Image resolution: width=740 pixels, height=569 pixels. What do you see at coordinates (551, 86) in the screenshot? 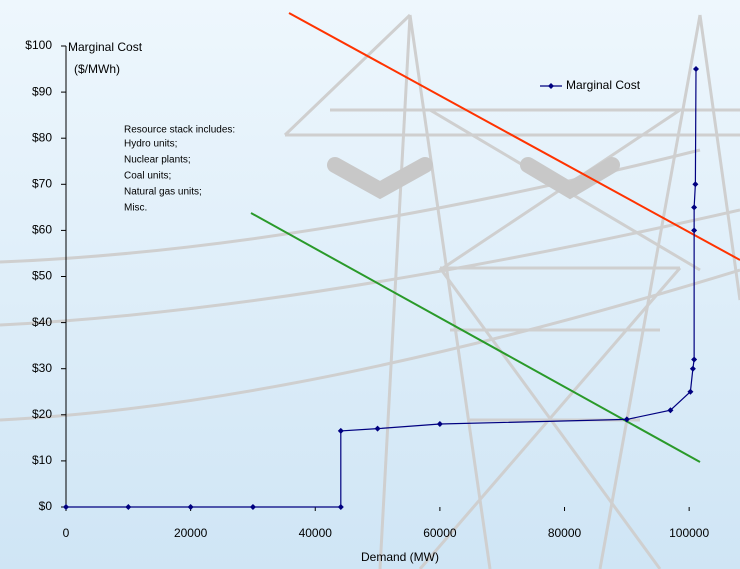
I see `legend-marker` at bounding box center [551, 86].